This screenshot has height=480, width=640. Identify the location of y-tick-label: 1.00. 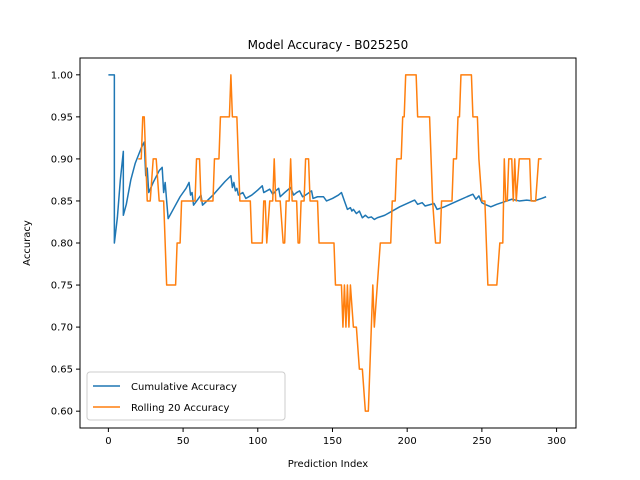
(62, 75).